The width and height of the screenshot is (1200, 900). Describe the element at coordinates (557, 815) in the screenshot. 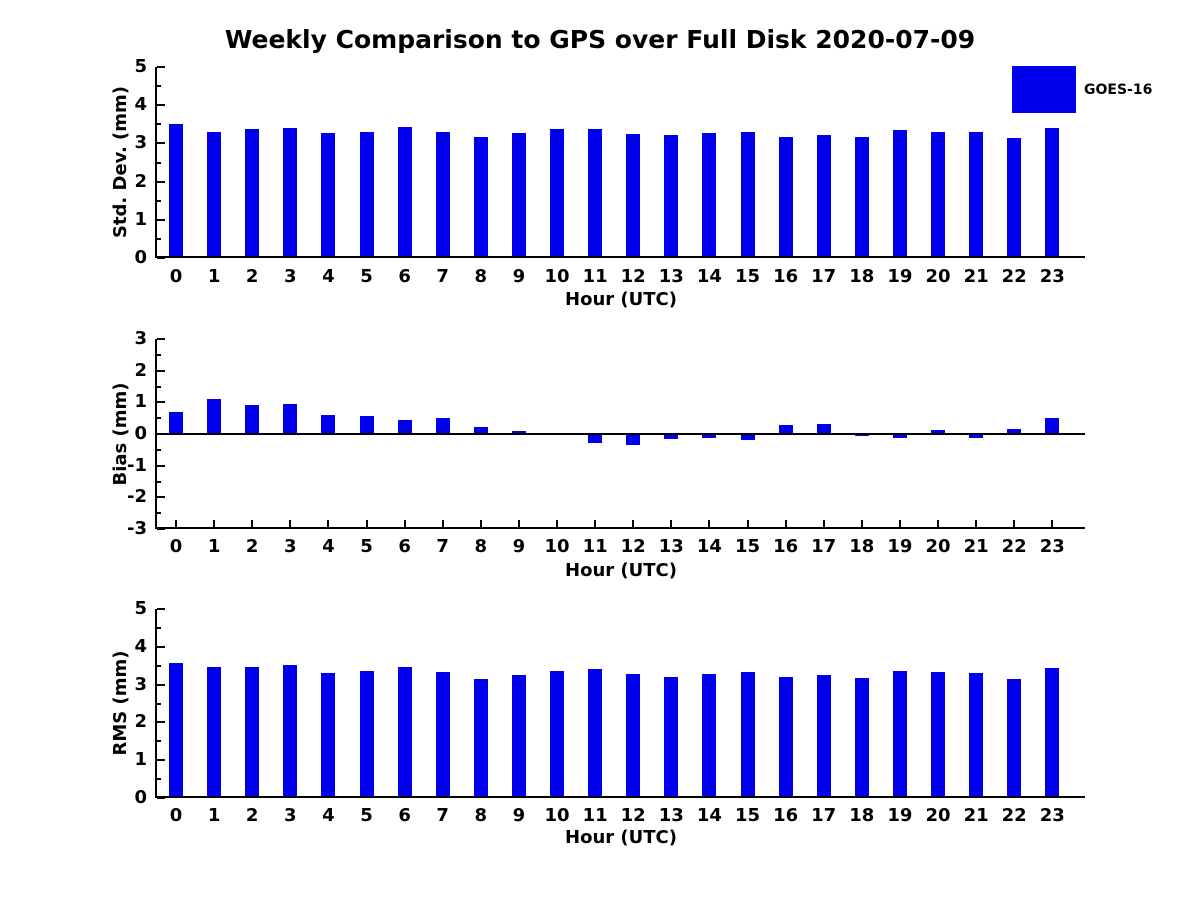

I see `x-tick-label: 10` at that location.